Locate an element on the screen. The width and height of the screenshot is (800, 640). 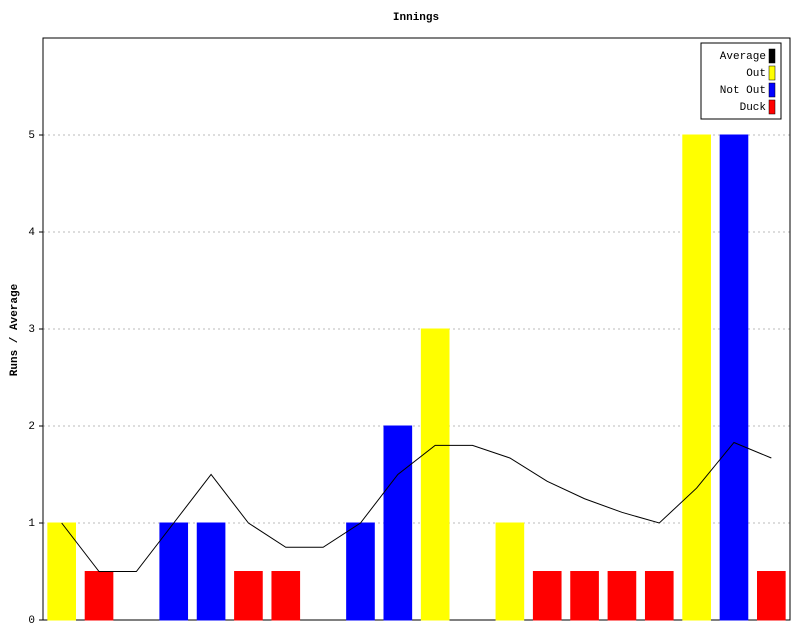
legend-label: Average is located at coordinates (743, 57).